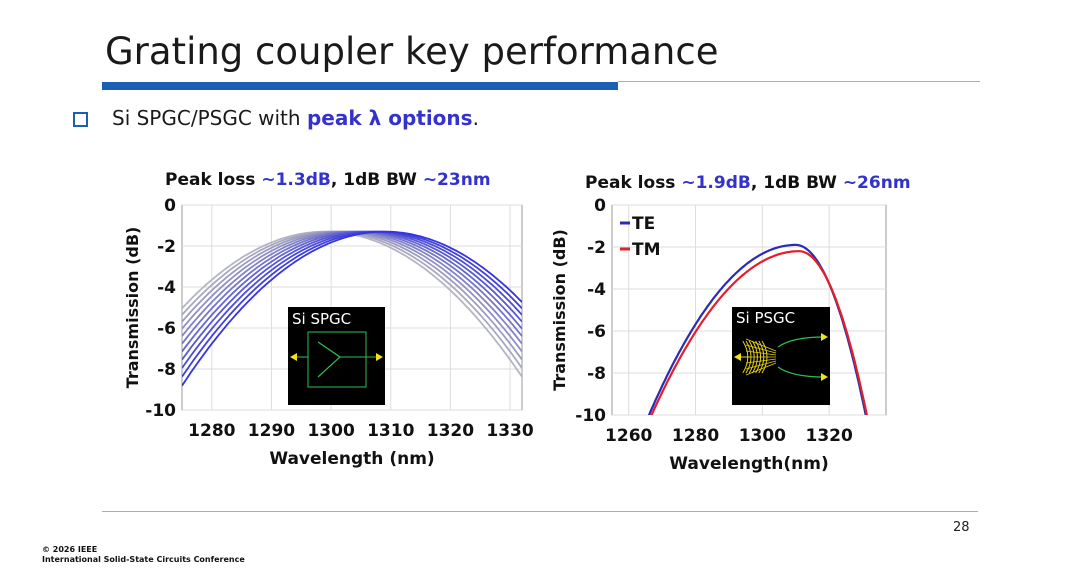 The height and width of the screenshot is (568, 1080). Describe the element at coordinates (376, 180) in the screenshot. I see `left-title-part-3: , 1dB BW` at that location.